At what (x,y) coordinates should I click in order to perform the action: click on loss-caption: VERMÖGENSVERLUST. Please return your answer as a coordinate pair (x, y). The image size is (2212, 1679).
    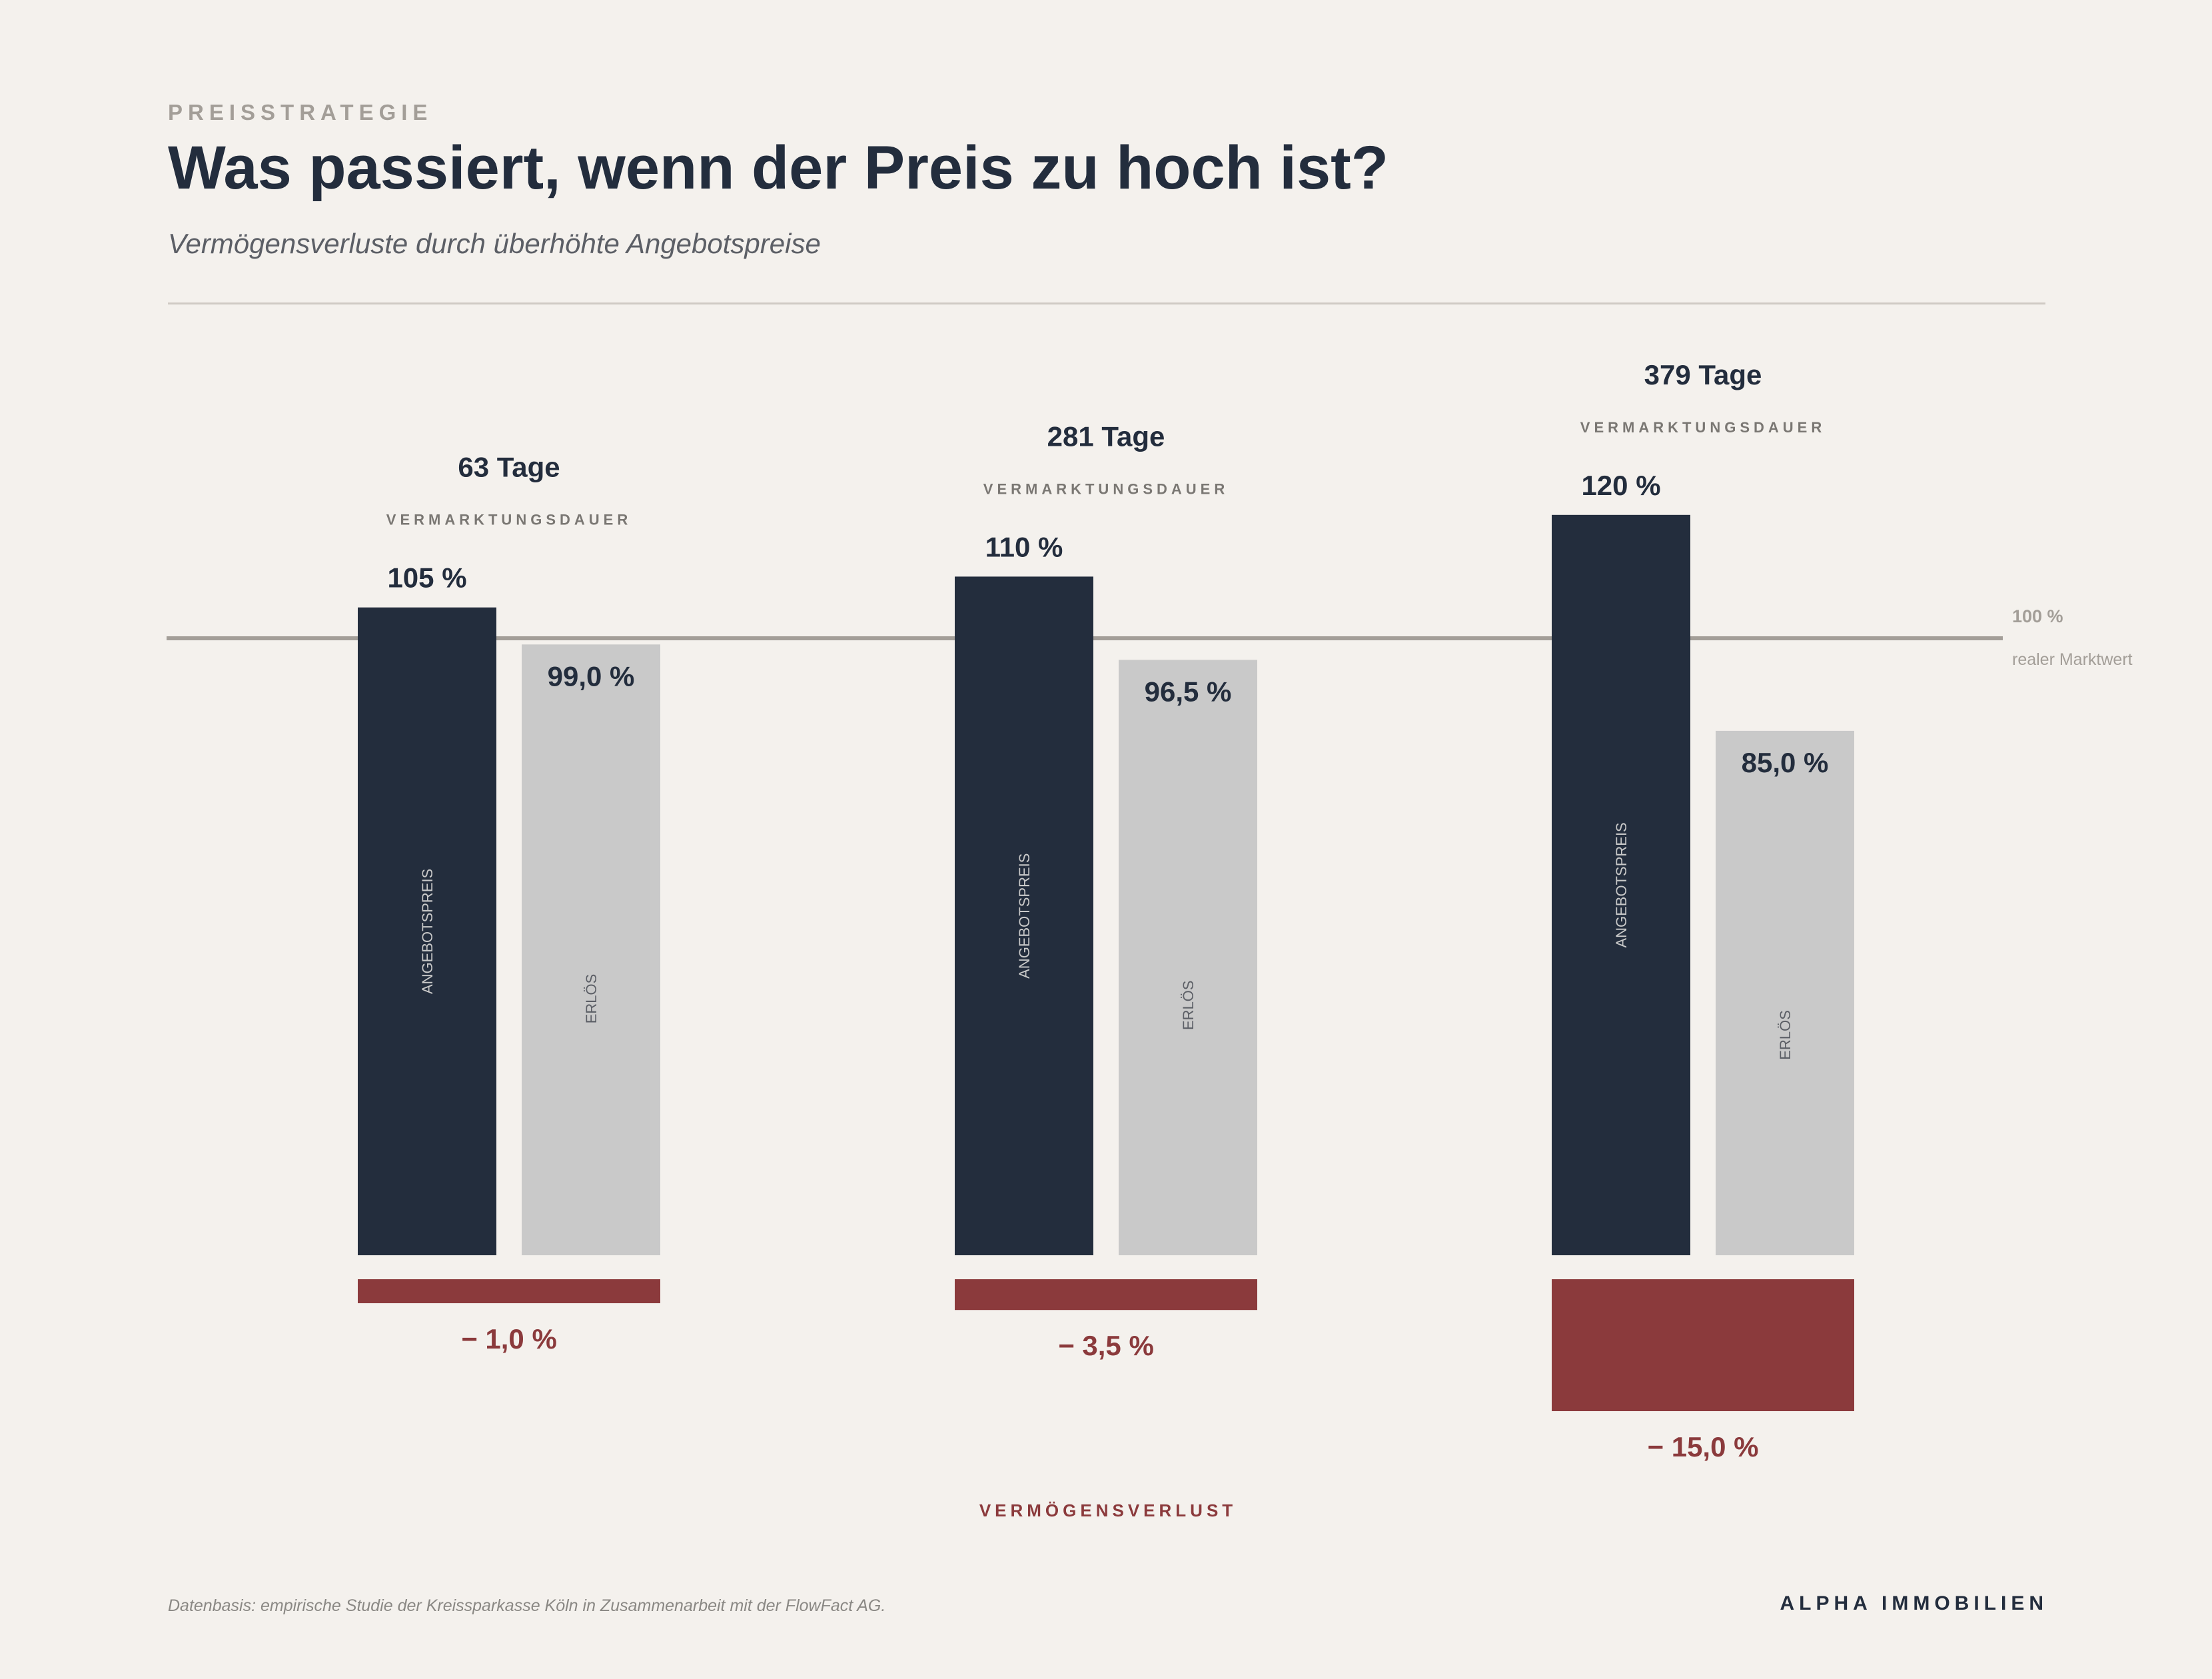
    Looking at the image, I should click on (1108, 1510).